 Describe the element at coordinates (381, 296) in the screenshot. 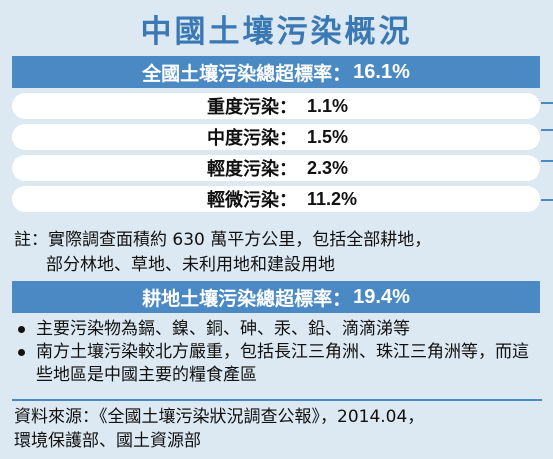

I see `farmland-rate-value: 19.4%` at that location.